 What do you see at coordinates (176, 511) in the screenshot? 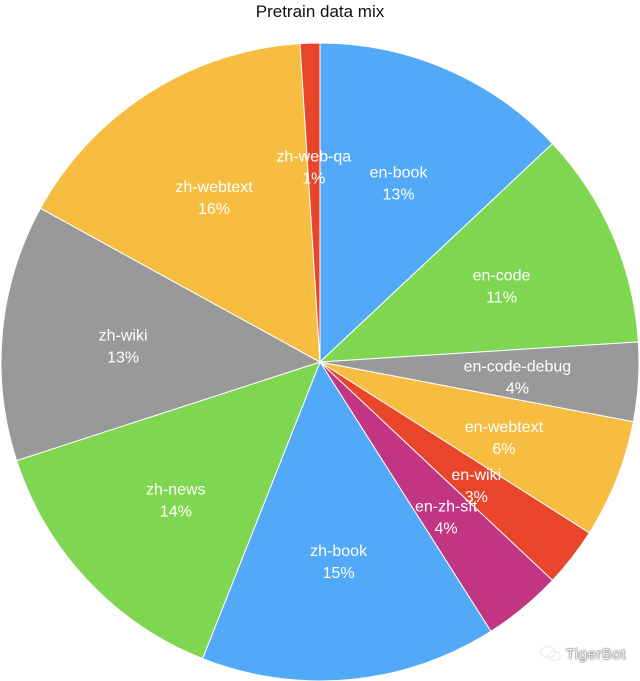
I see `slice-percent-zh-news: 14%` at bounding box center [176, 511].